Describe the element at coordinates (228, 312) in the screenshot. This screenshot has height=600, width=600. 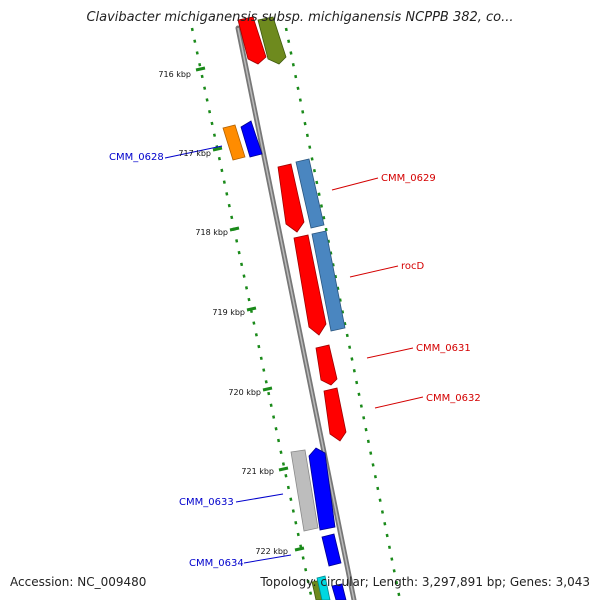
I see `kbp-label: 719 kbp` at that location.